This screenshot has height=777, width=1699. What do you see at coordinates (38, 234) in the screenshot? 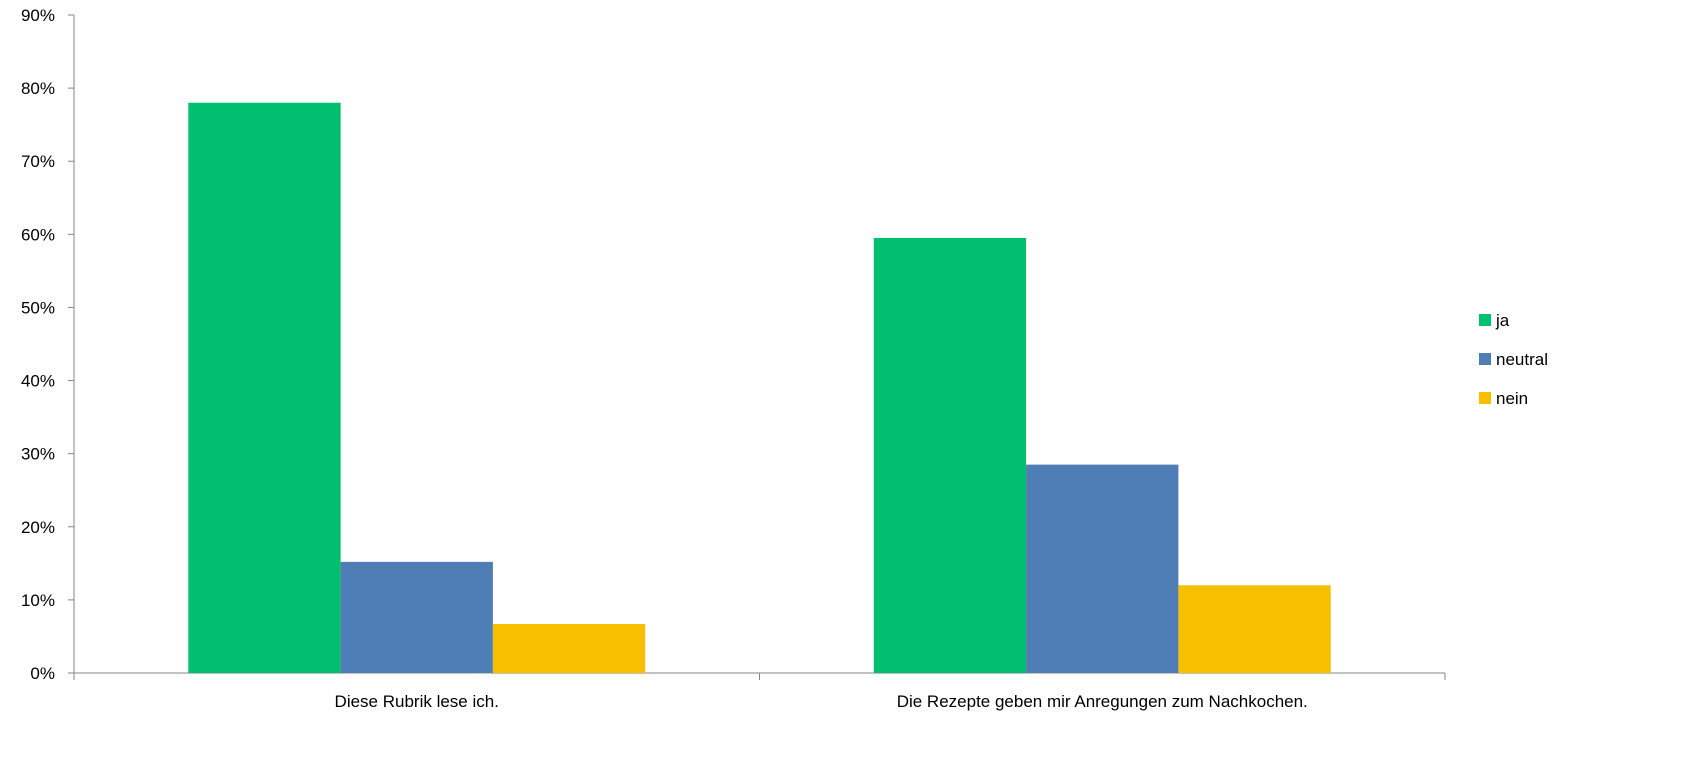
I see `y-tick-label: 60%` at bounding box center [38, 234].